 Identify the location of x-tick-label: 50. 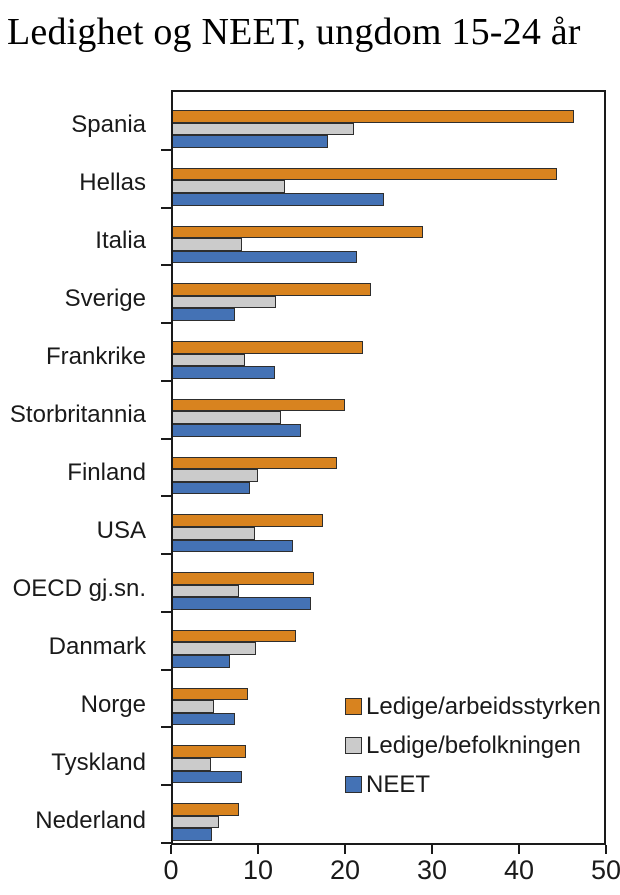
(605, 870).